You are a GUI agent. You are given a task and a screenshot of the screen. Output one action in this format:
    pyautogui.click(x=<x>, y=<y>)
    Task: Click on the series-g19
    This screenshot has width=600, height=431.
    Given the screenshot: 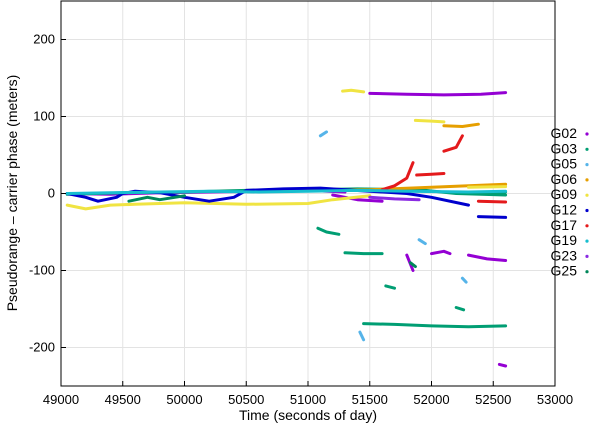 What is the action you would take?
    pyautogui.click(x=286, y=191)
    